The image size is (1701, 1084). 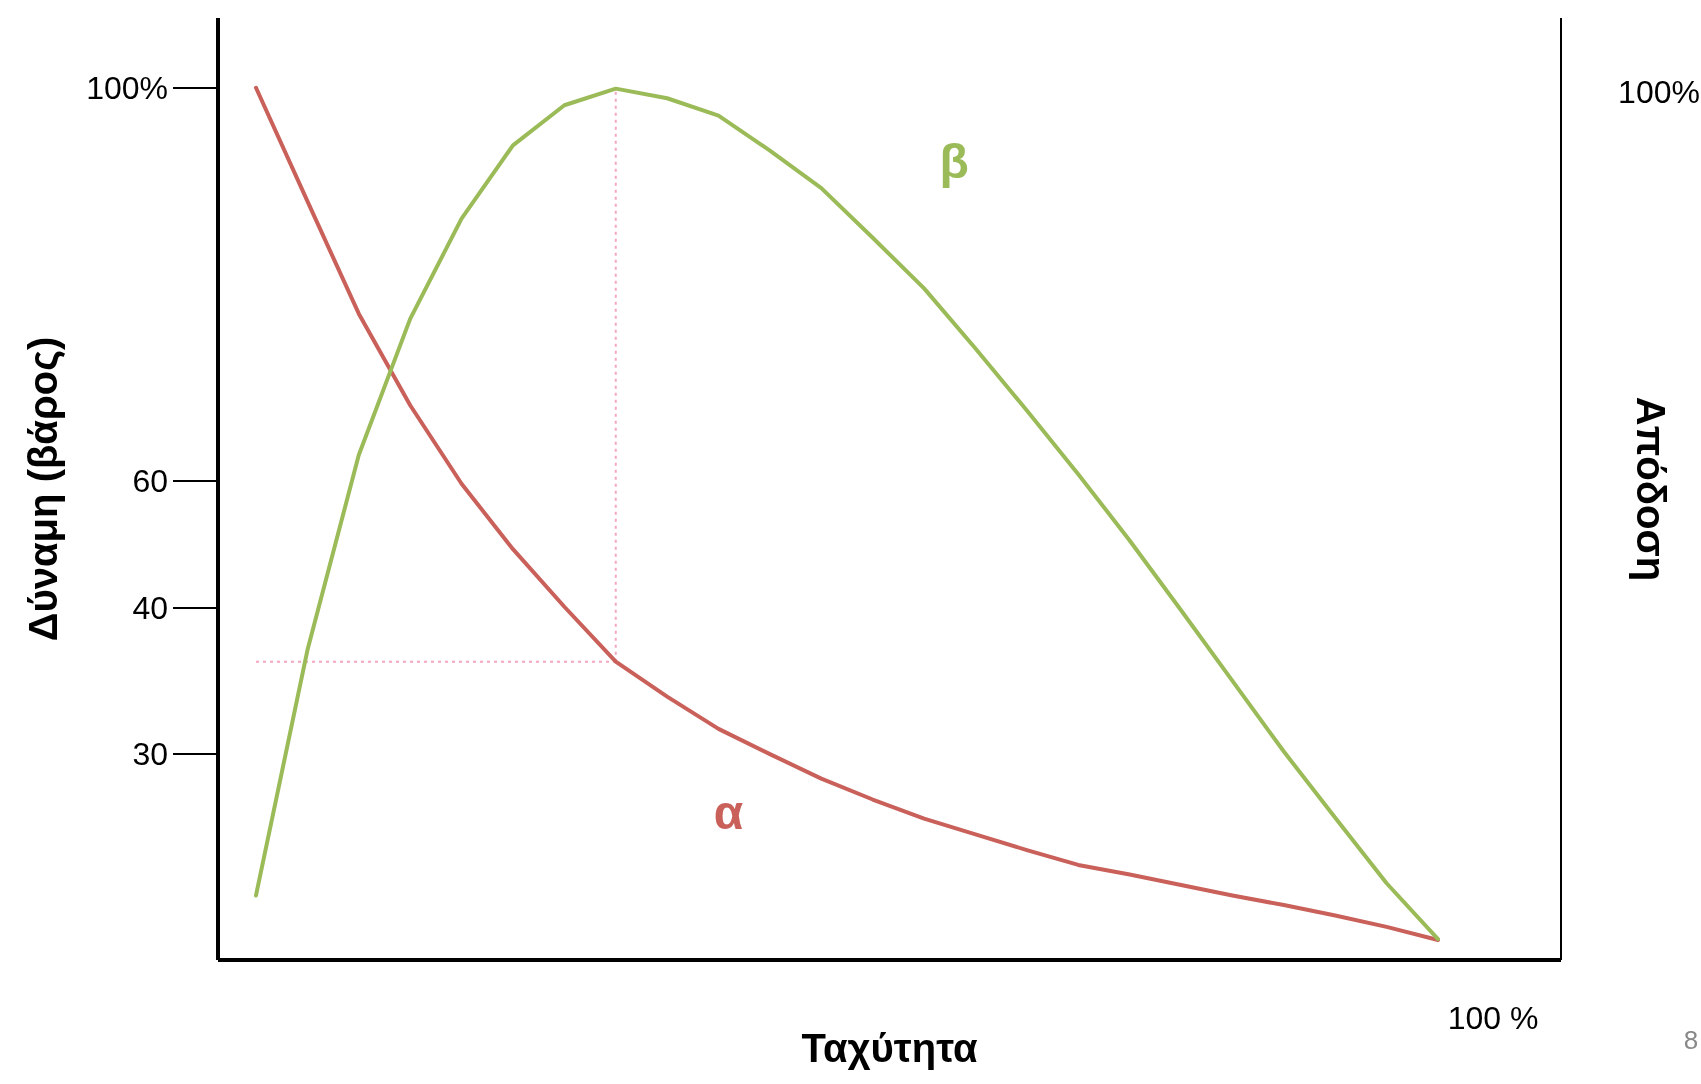 What do you see at coordinates (1691, 1040) in the screenshot?
I see `text: 8` at bounding box center [1691, 1040].